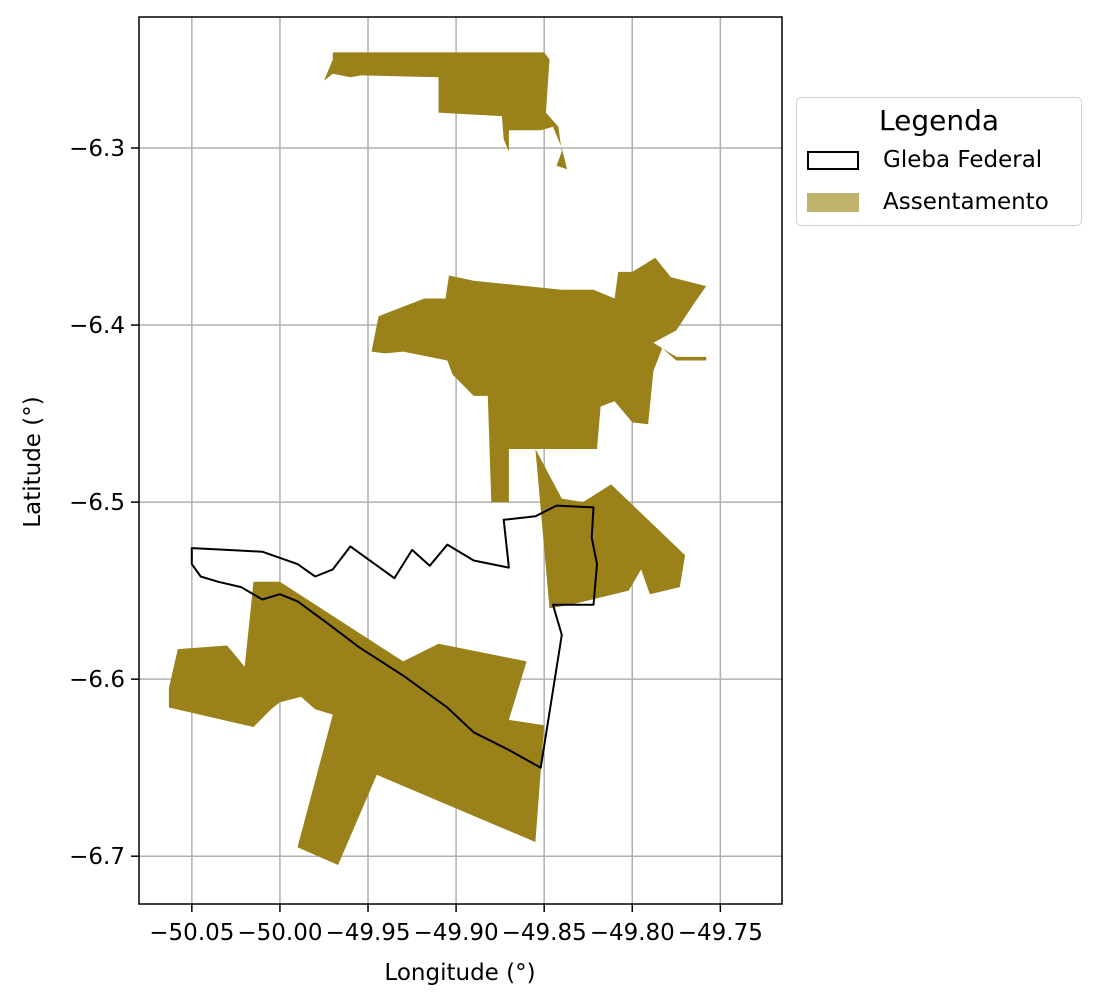  What do you see at coordinates (966, 202) in the screenshot?
I see `legend-label-assentamento: Assentamento` at bounding box center [966, 202].